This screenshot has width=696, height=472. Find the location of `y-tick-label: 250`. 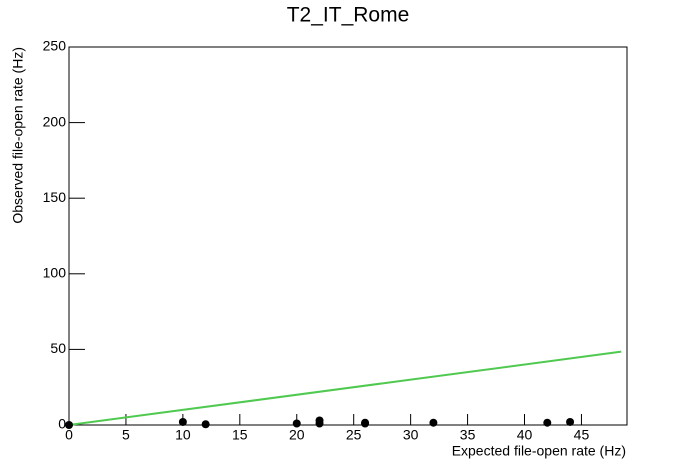

y-tick-label: 250 is located at coordinates (55, 46).